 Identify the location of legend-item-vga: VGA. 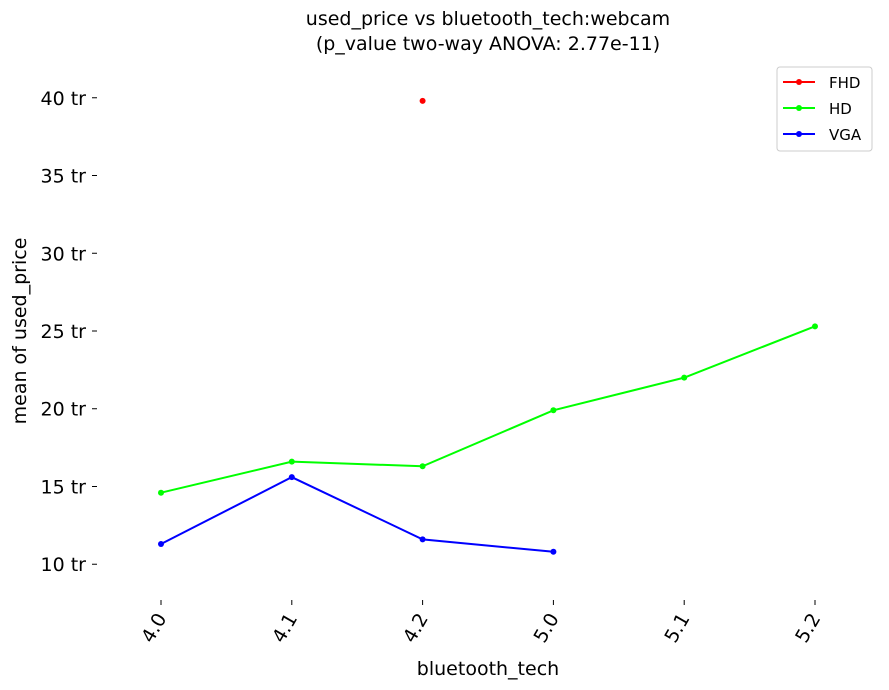
(822, 135).